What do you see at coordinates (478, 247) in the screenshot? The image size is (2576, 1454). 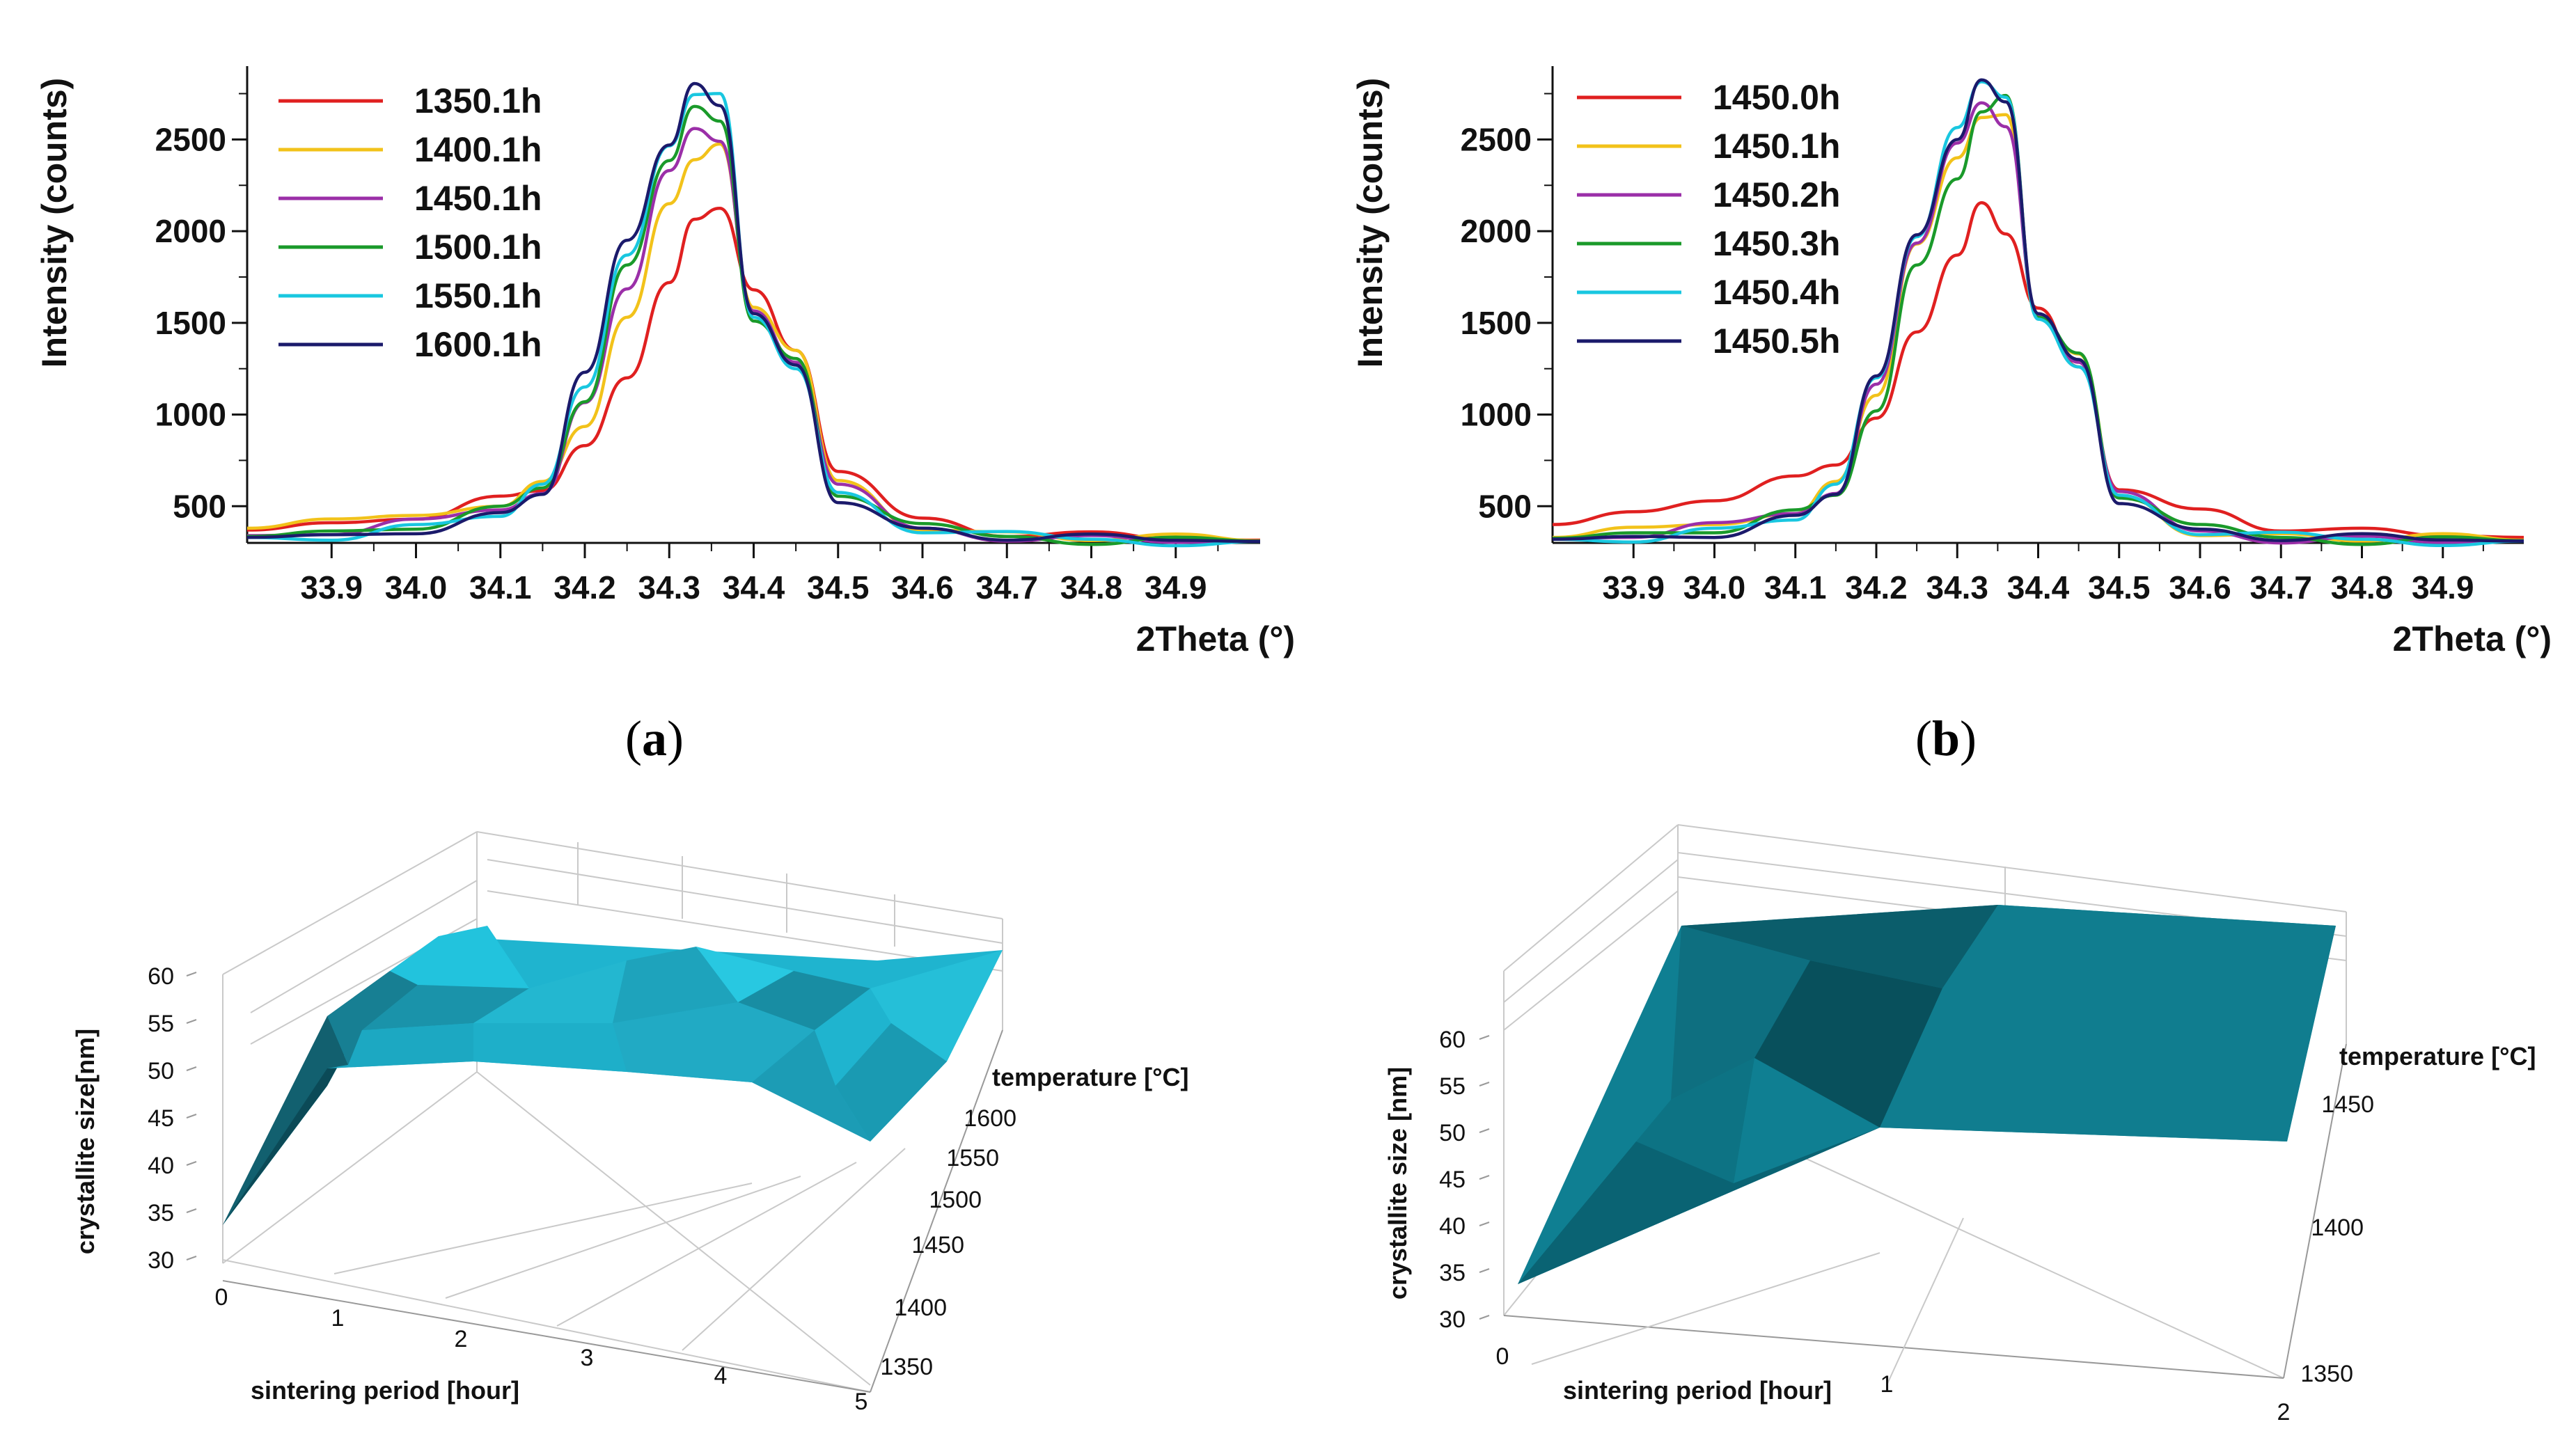 I see `legend-label: 1500.1h` at bounding box center [478, 247].